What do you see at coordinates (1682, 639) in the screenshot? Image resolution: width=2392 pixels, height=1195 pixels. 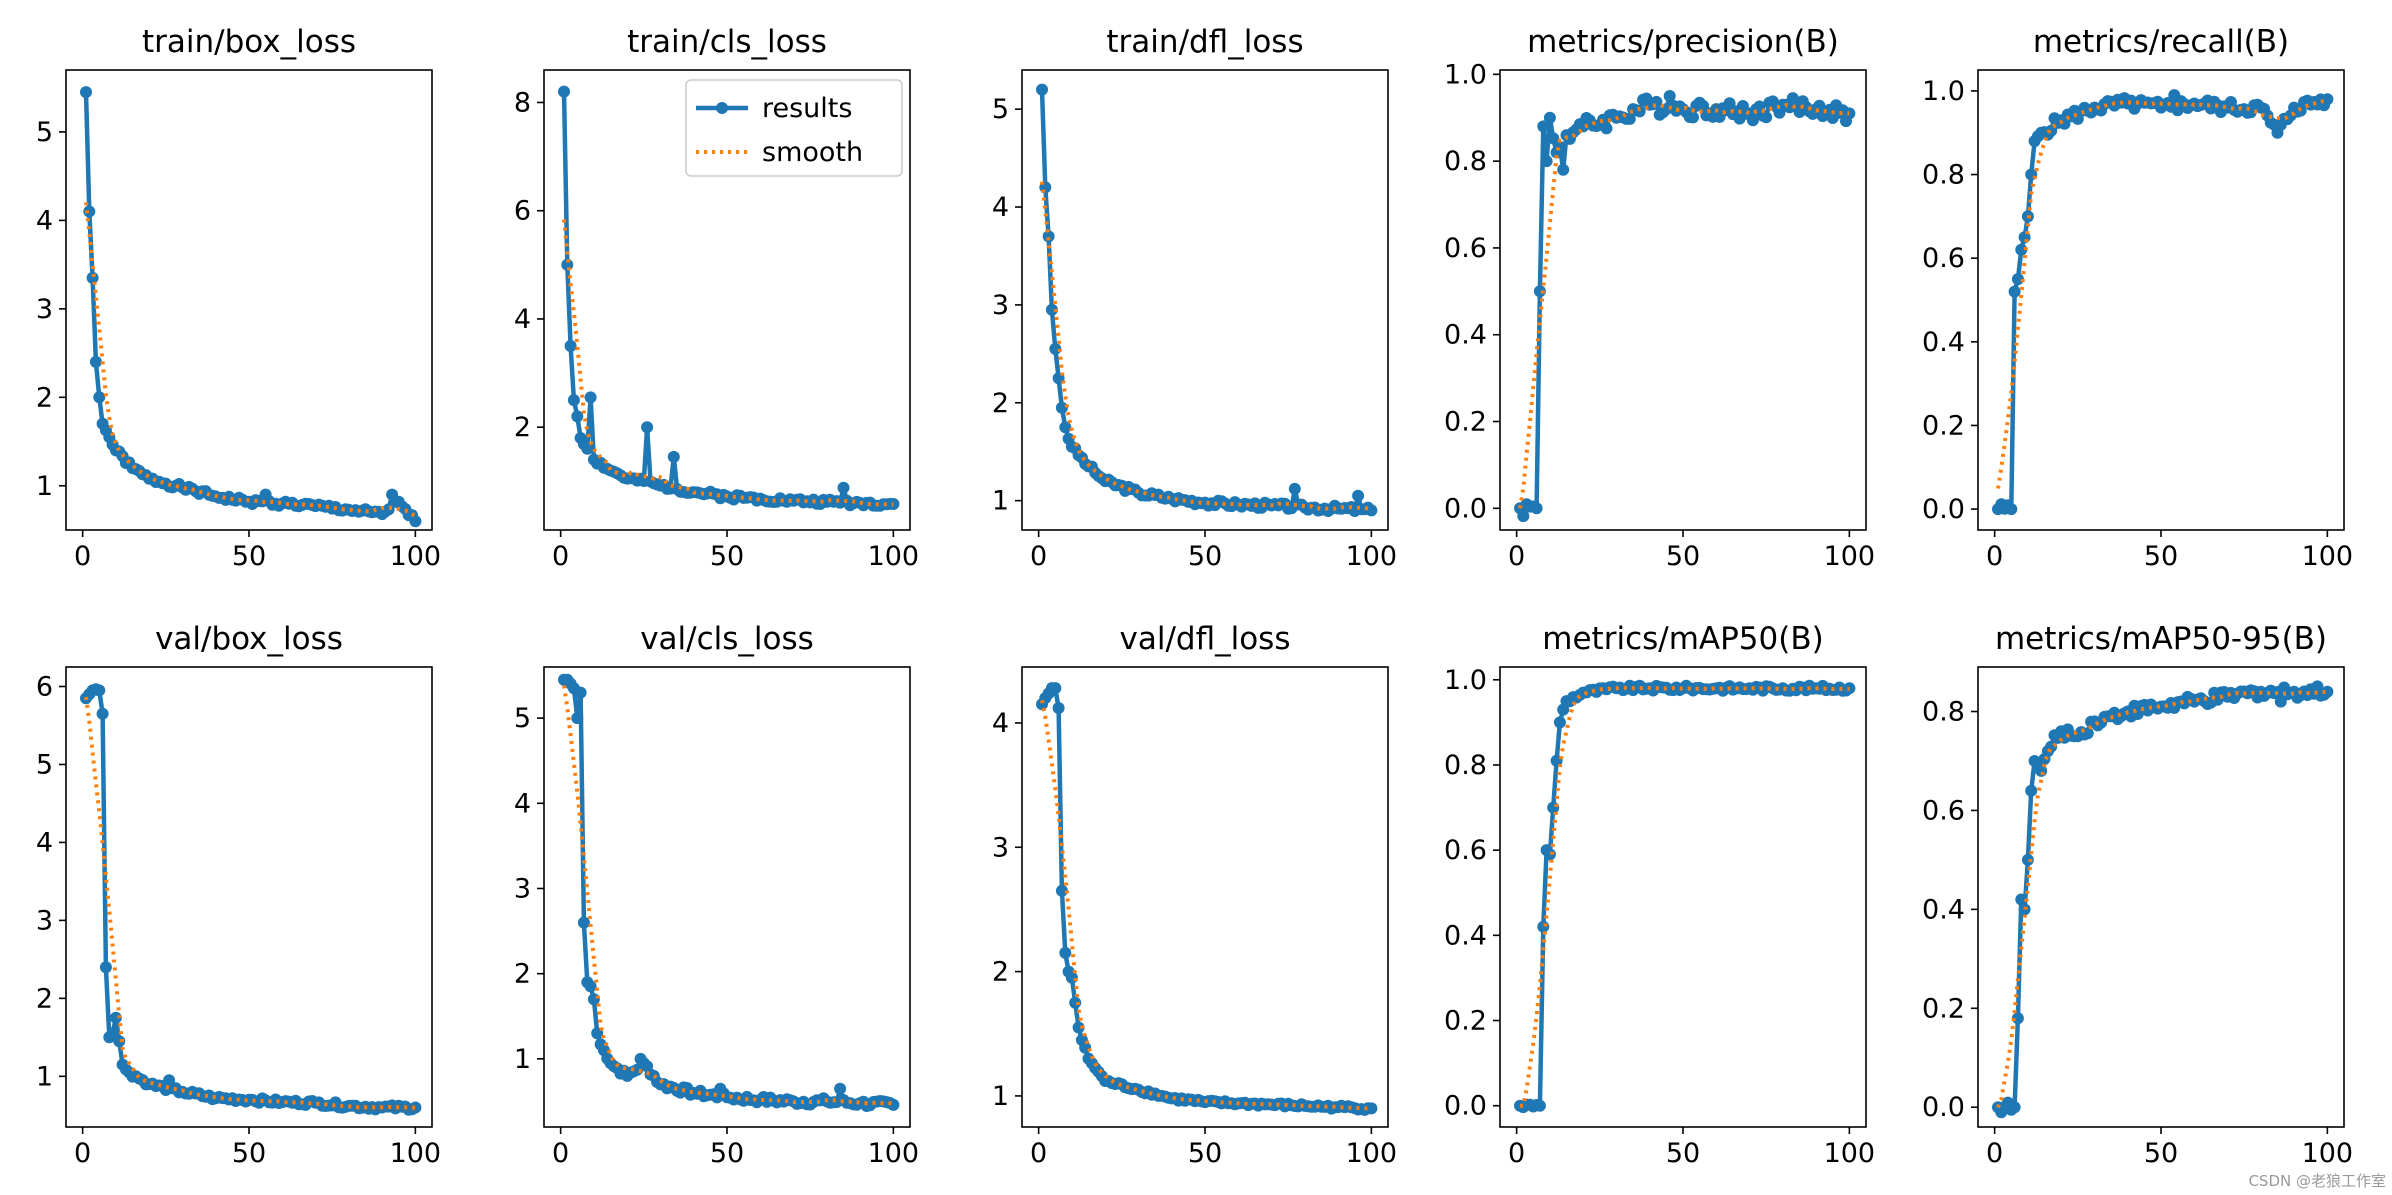 I see `chart-title: metrics/mAP50(B)` at bounding box center [1682, 639].